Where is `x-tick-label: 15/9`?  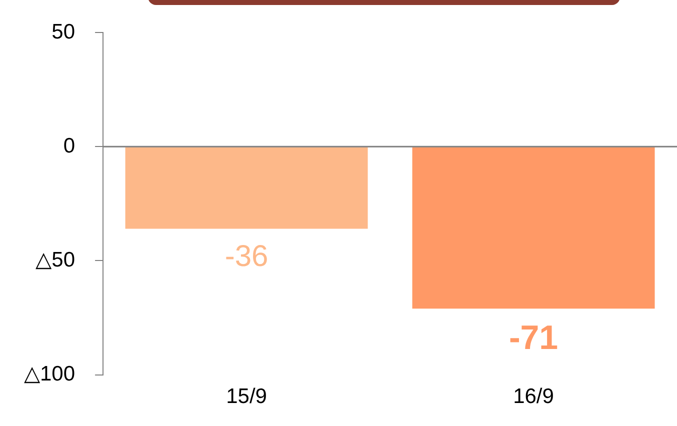
x-tick-label: 15/9 is located at coordinates (246, 396).